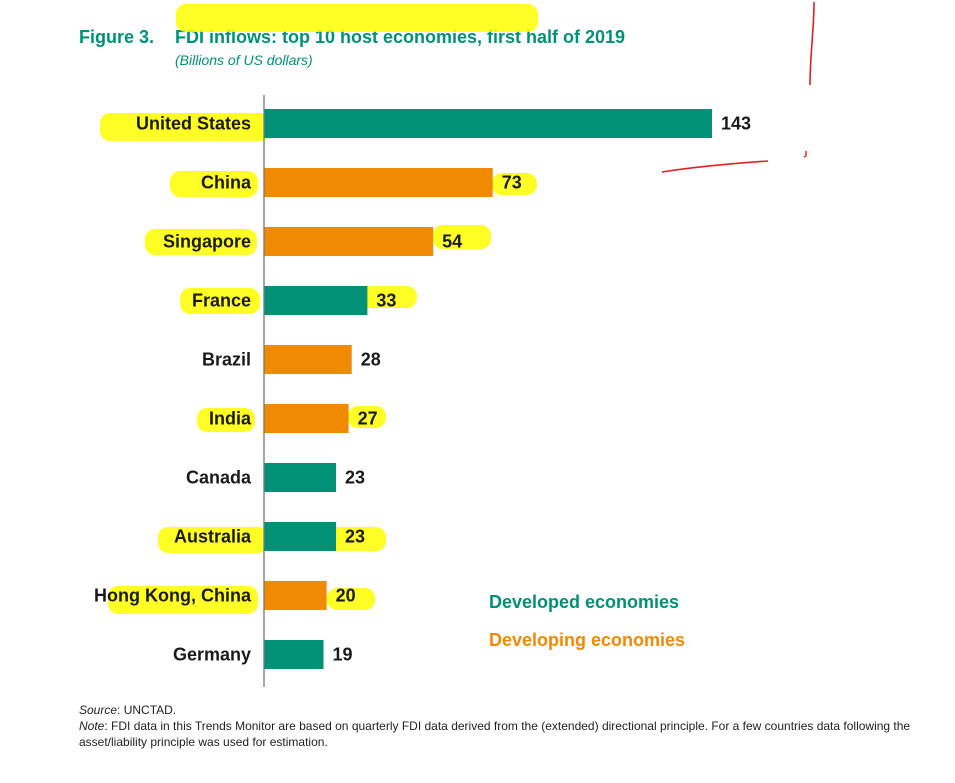 This screenshot has width=955, height=783. What do you see at coordinates (584, 602) in the screenshot?
I see `legend-developed: Developed economies` at bounding box center [584, 602].